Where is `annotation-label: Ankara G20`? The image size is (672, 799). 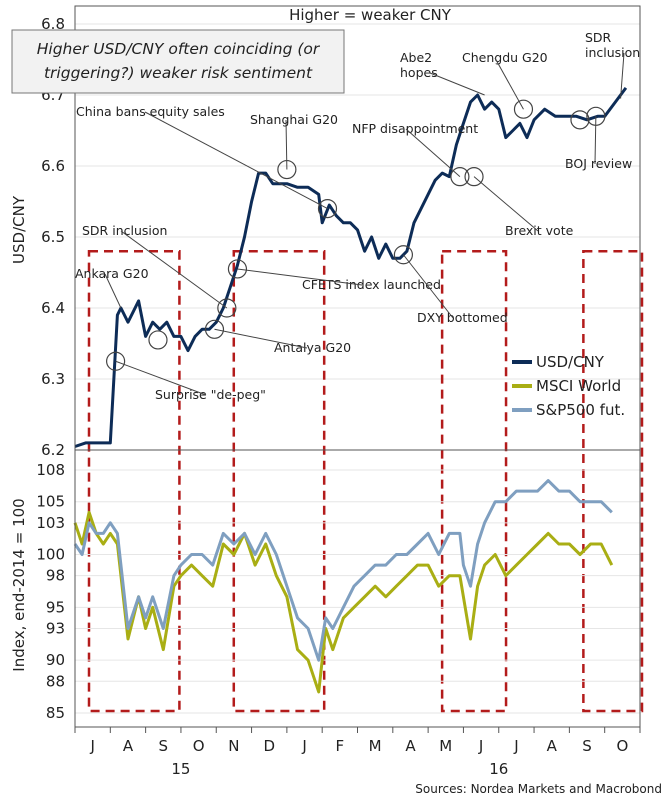 annotation-label: Ankara G20 is located at coordinates (112, 273).